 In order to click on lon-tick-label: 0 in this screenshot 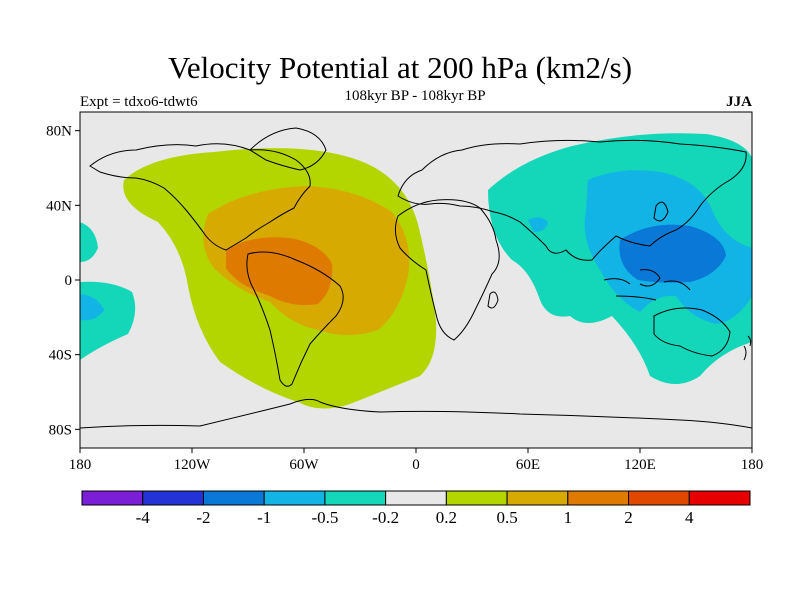, I will do `click(416, 465)`.